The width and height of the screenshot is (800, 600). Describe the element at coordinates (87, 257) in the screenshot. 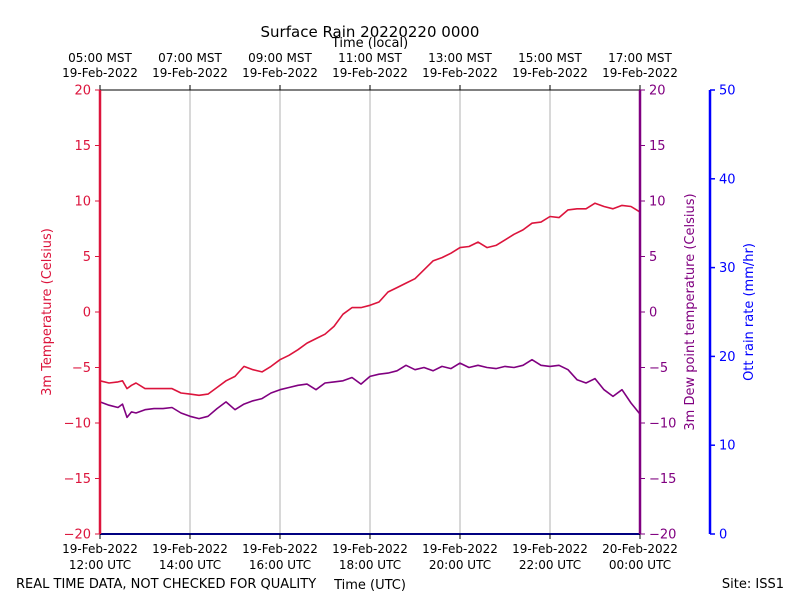

I see `y-left-tick-label: 5` at that location.